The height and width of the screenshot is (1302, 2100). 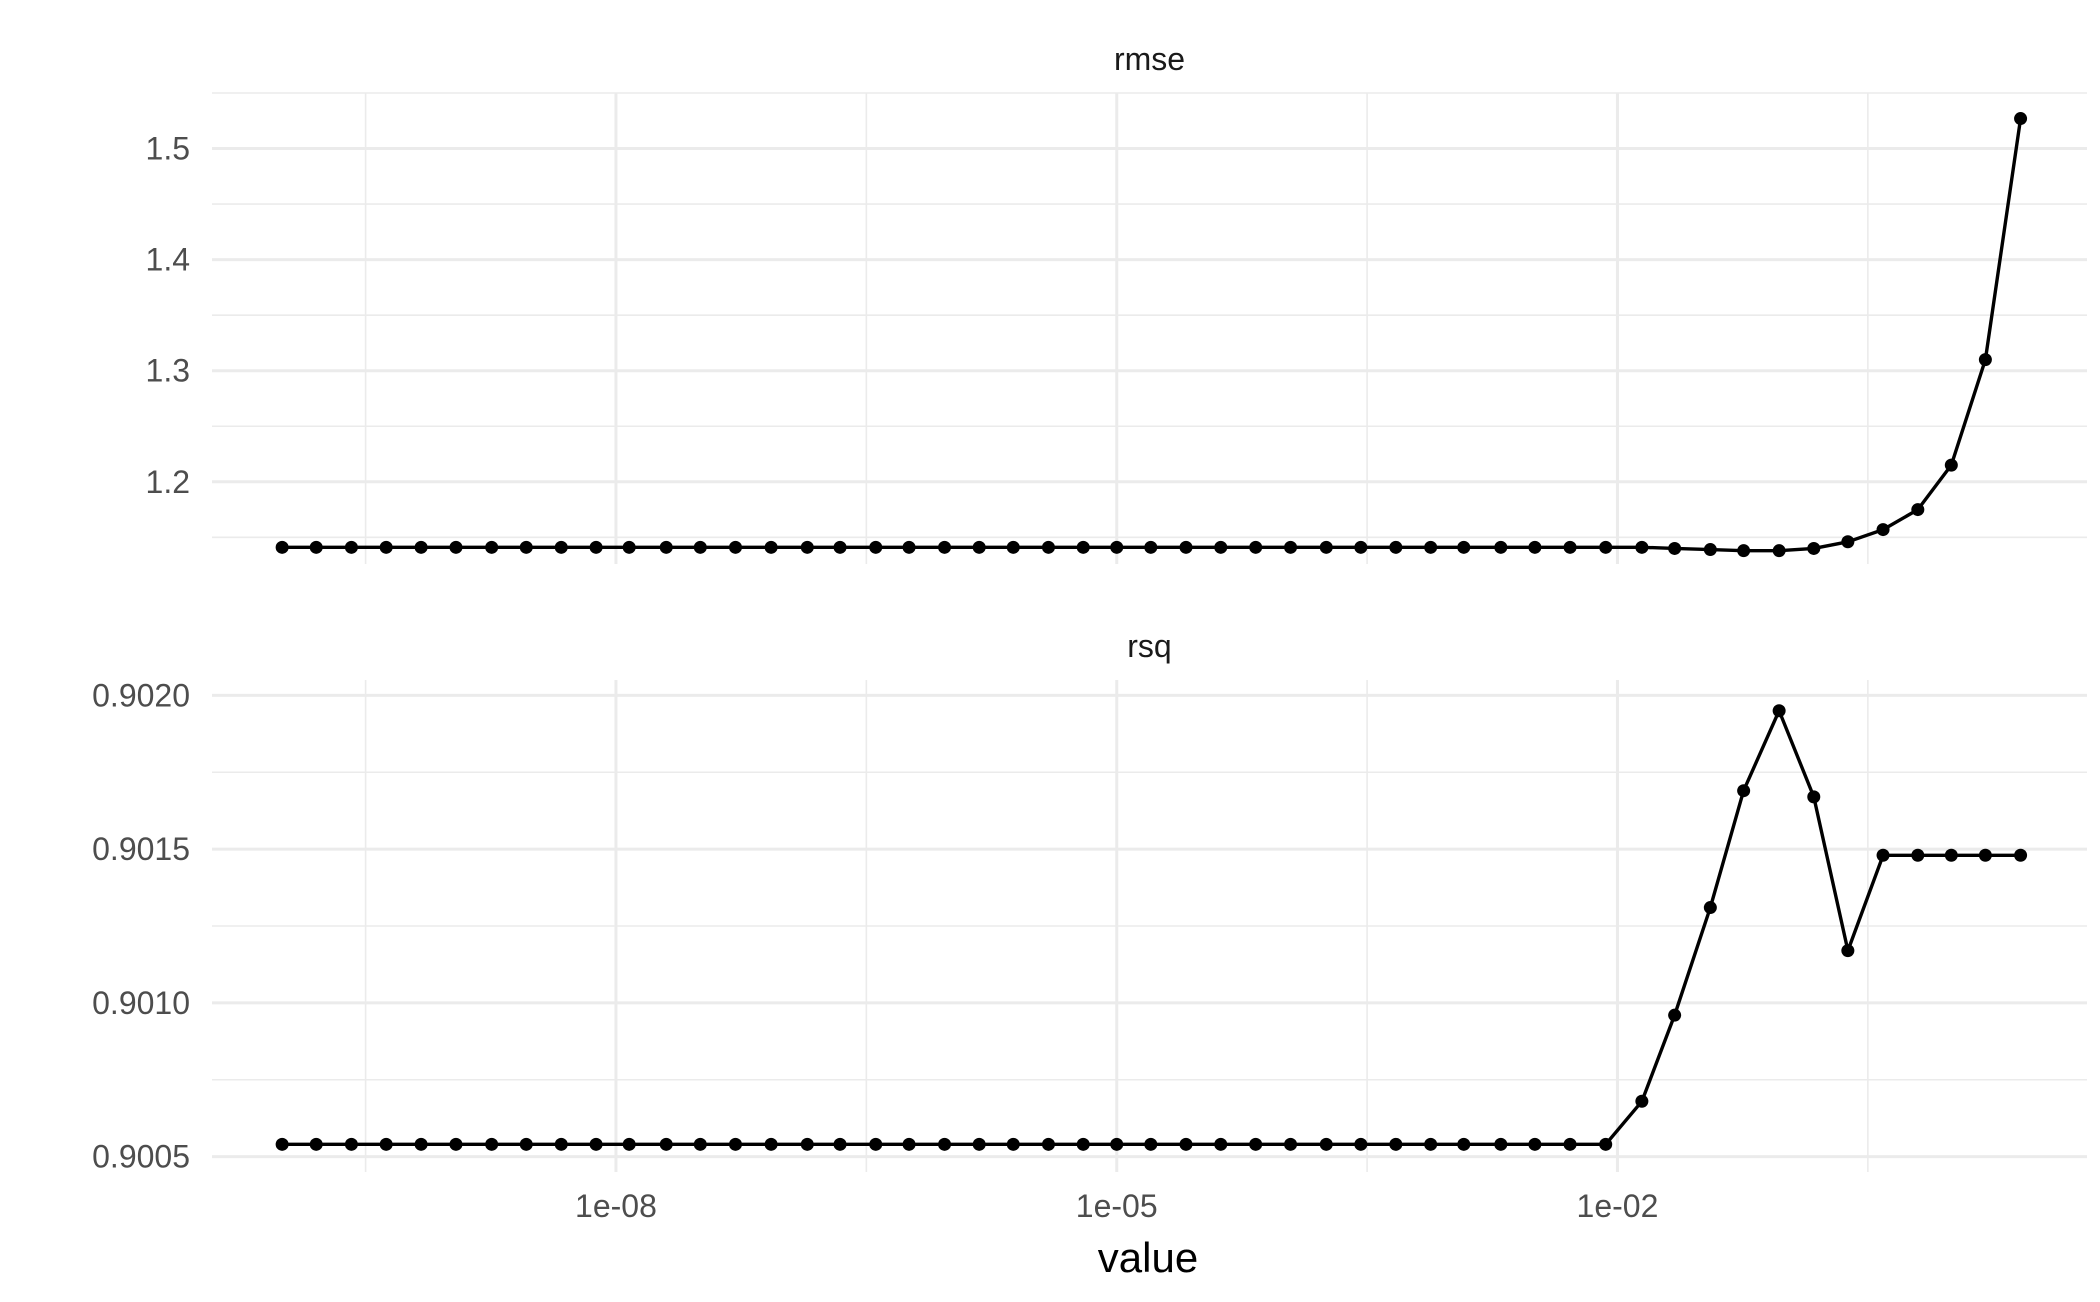 What do you see at coordinates (1149, 646) in the screenshot?
I see `panel-title: rsq` at bounding box center [1149, 646].